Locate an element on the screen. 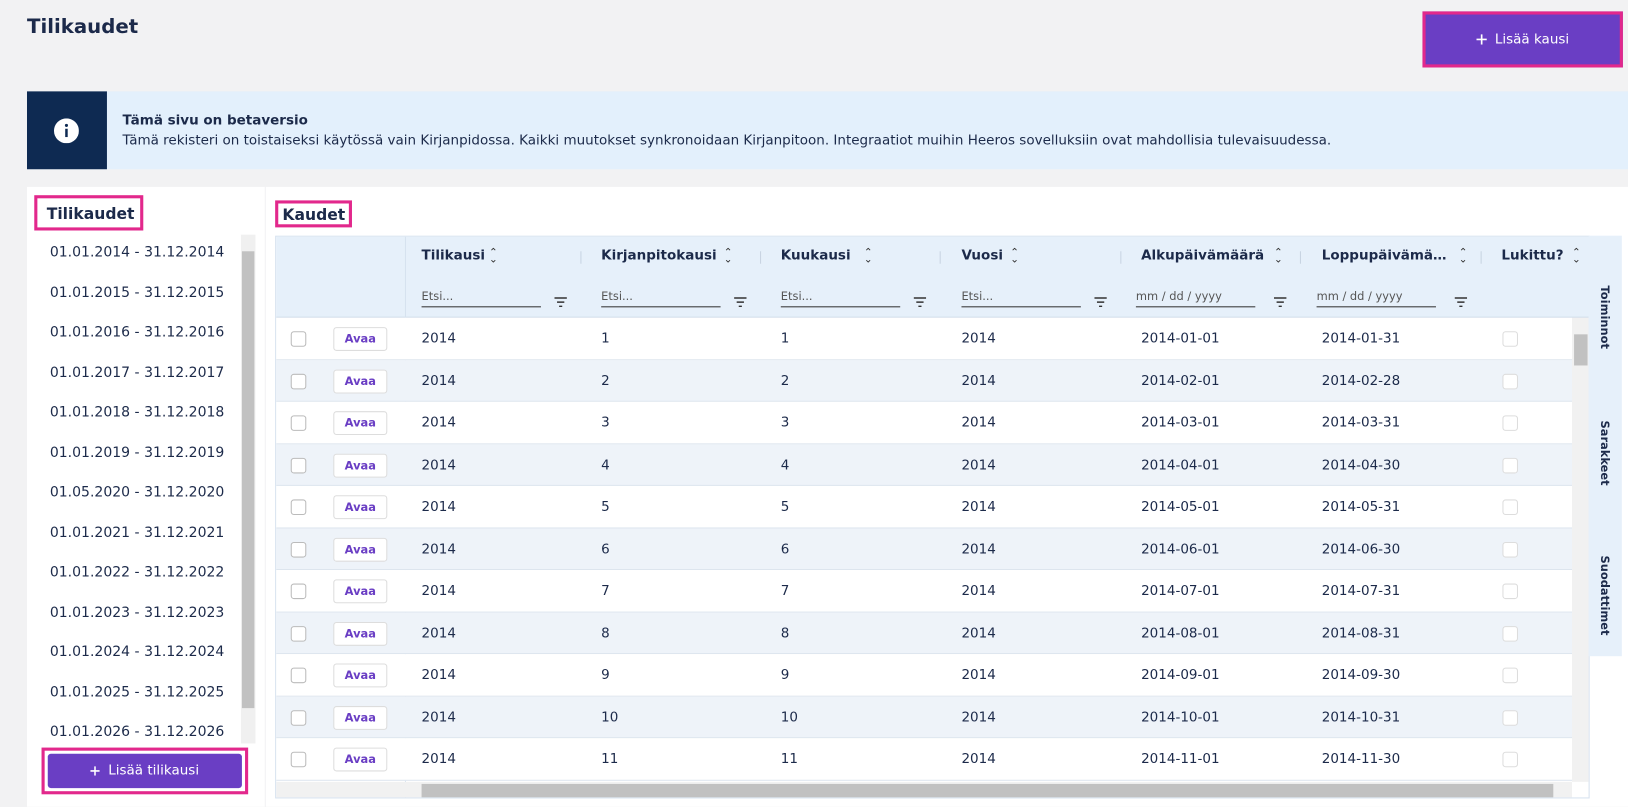  table-cell: 2014-09-30 is located at coordinates (1361, 675).